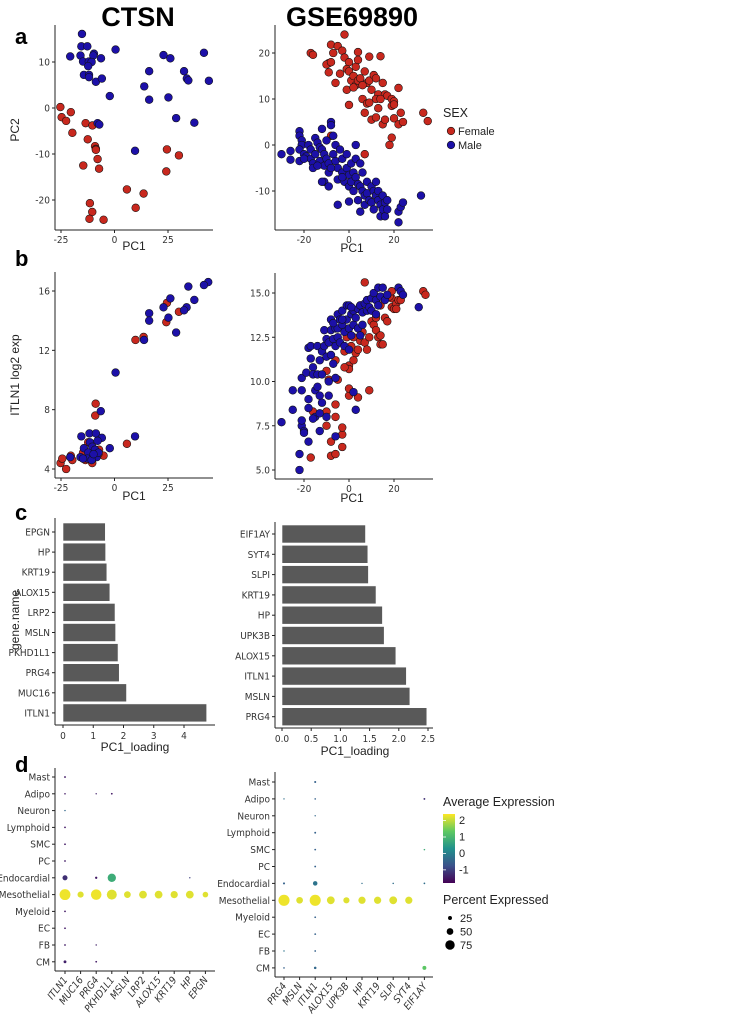 The height and width of the screenshot is (1018, 729). I want to click on cell-type-label: Myeloid, so click(252, 918).